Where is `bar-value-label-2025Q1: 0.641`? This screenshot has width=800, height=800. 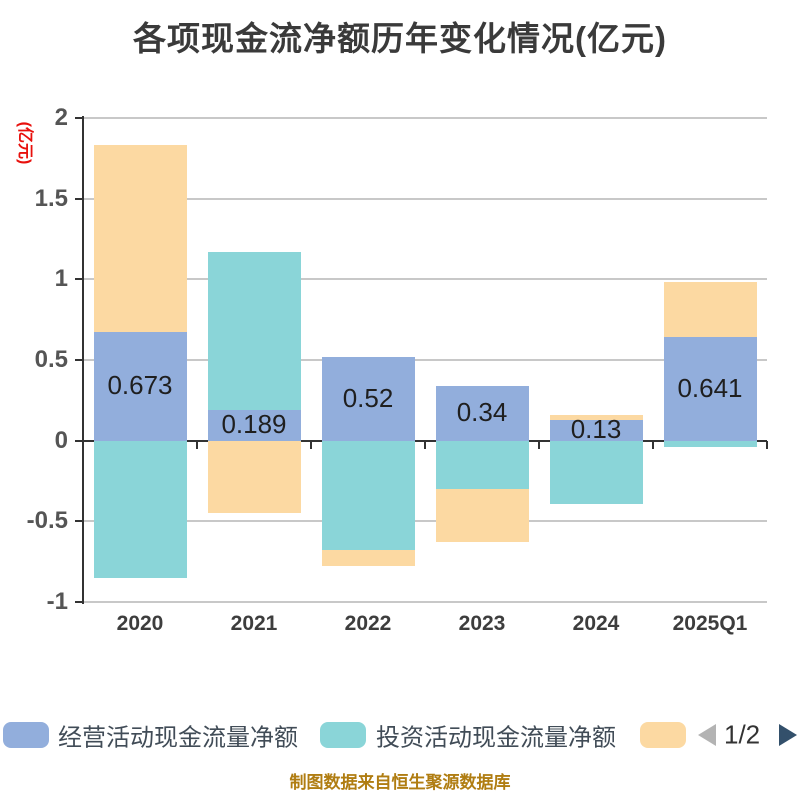 bar-value-label-2025Q1: 0.641 is located at coordinates (710, 387).